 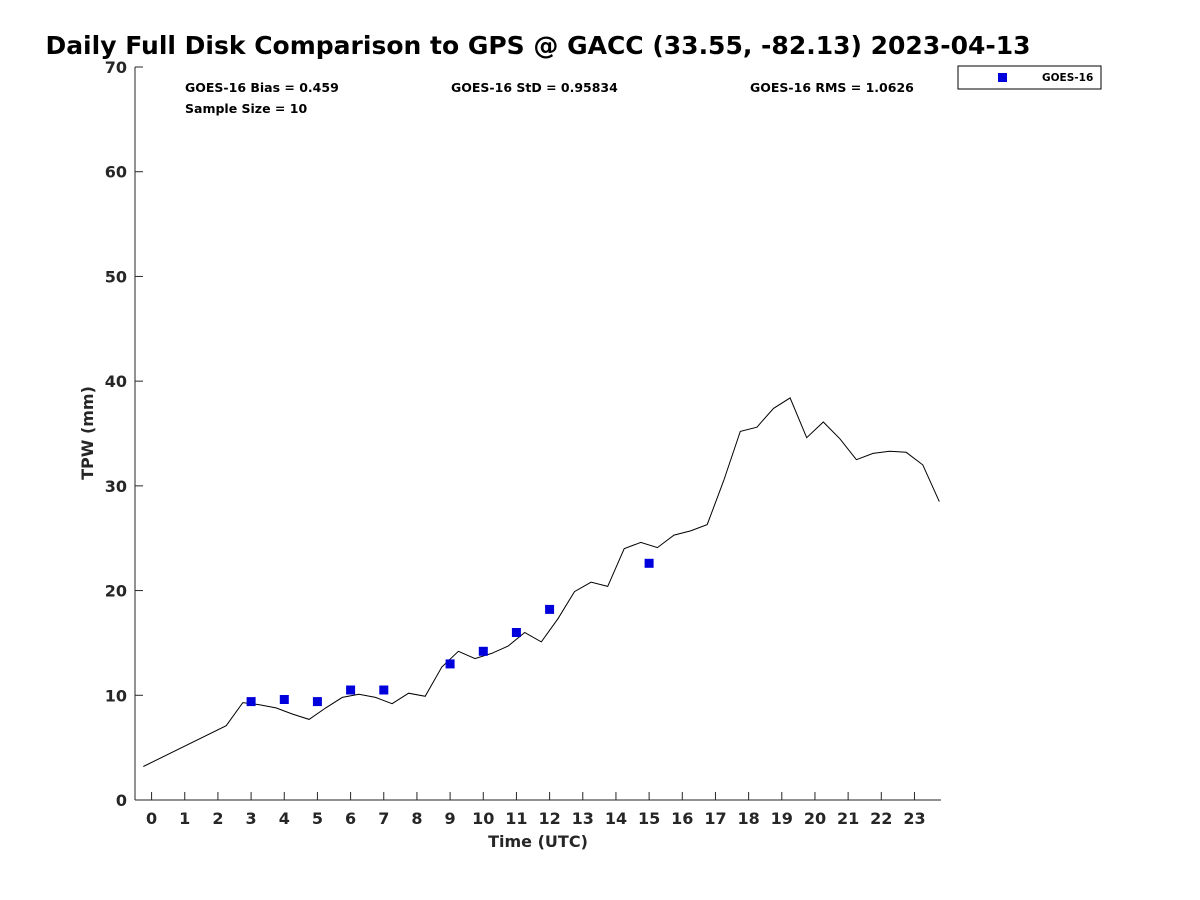 What do you see at coordinates (262, 87) in the screenshot?
I see `bias-stat: GOES-16 Bias = 0.459` at bounding box center [262, 87].